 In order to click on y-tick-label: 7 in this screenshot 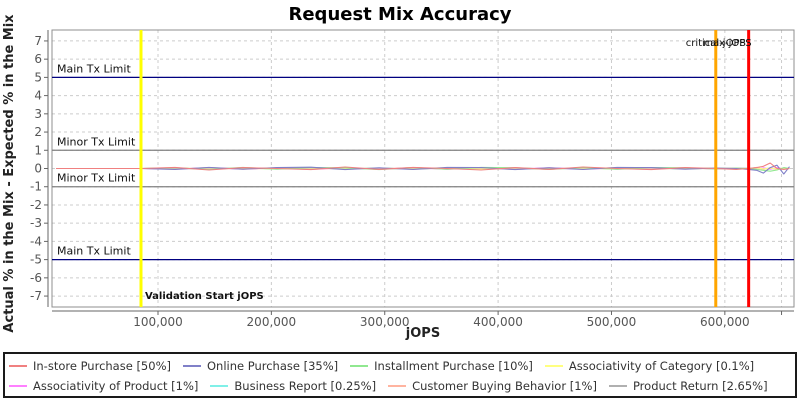, I will do `click(38, 41)`.